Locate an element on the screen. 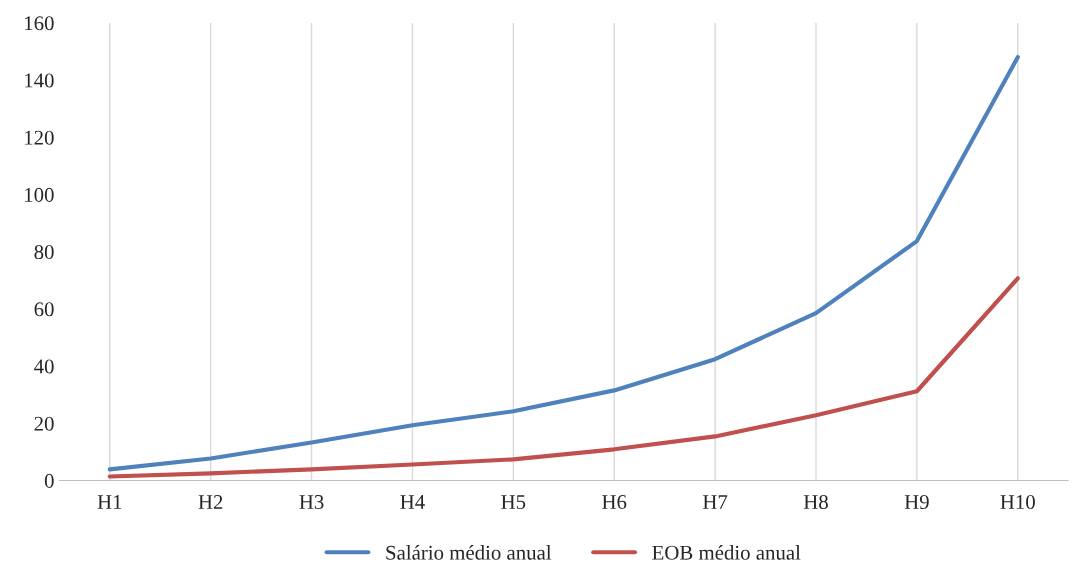 Image resolution: width=1079 pixels, height=572 pixels. x-tick-label: H4 is located at coordinates (412, 502).